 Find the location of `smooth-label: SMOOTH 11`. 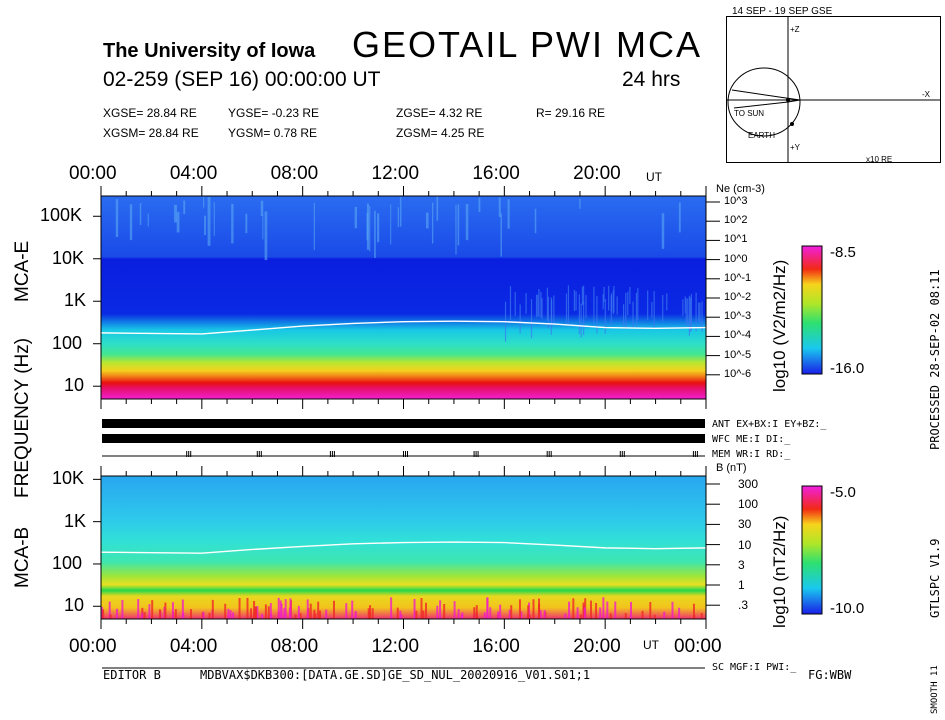

smooth-label: SMOOTH 11 is located at coordinates (935, 689).